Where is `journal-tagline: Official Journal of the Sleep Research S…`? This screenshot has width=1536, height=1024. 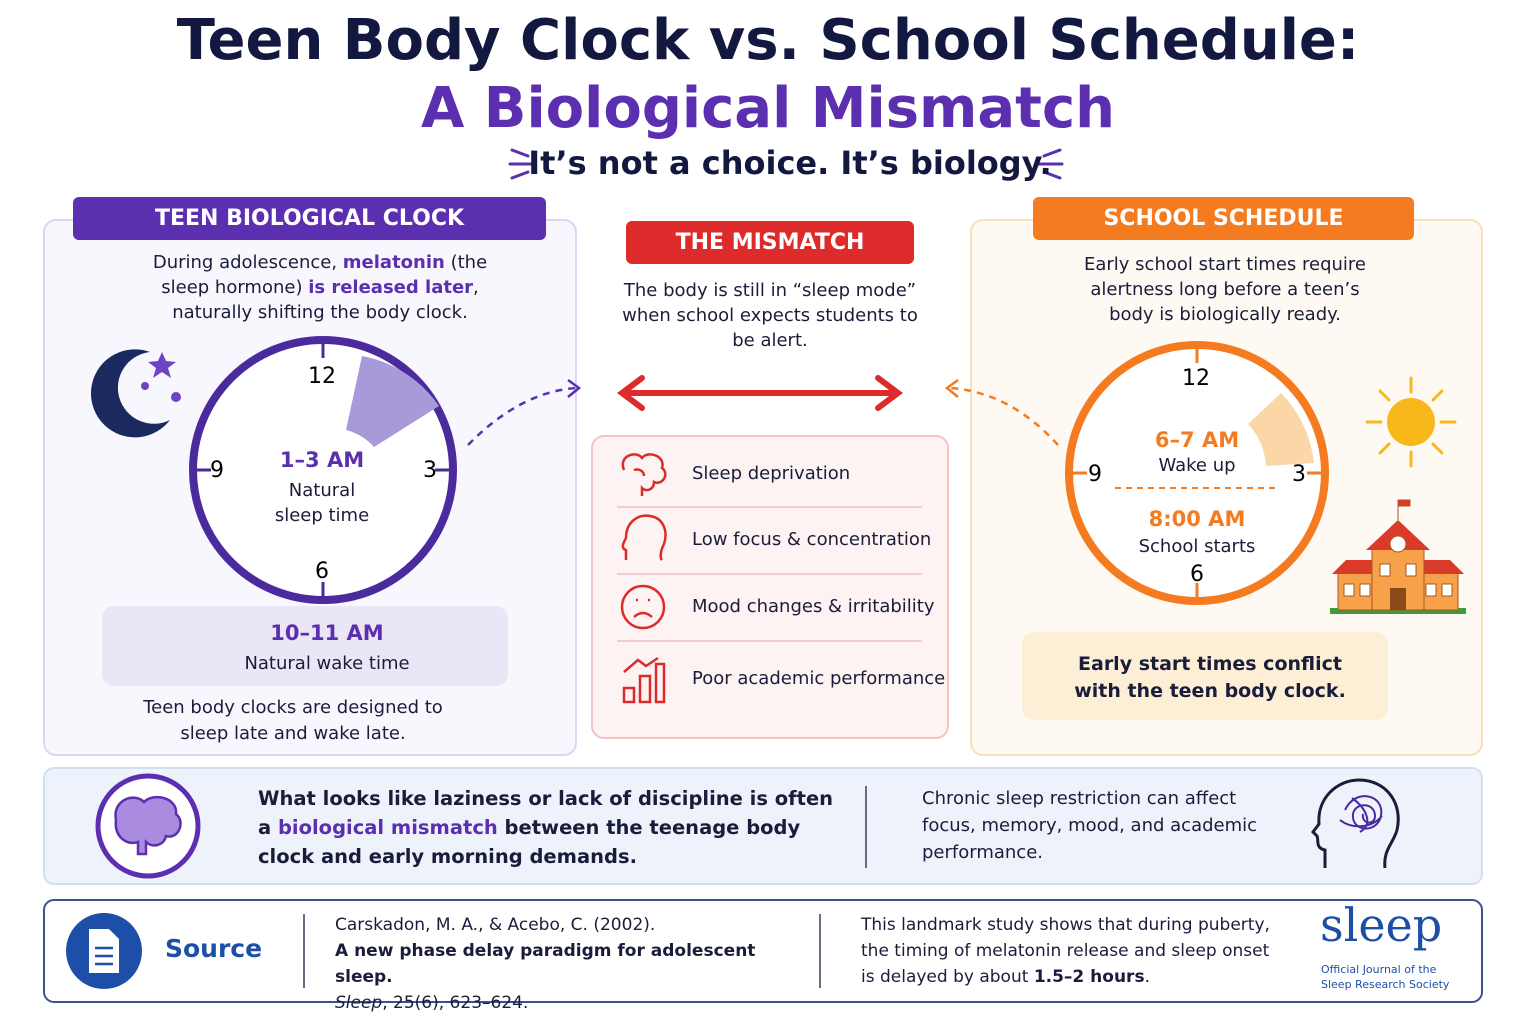
journal-tagline: Official Journal of the Sleep Research S… is located at coordinates (1385, 977).